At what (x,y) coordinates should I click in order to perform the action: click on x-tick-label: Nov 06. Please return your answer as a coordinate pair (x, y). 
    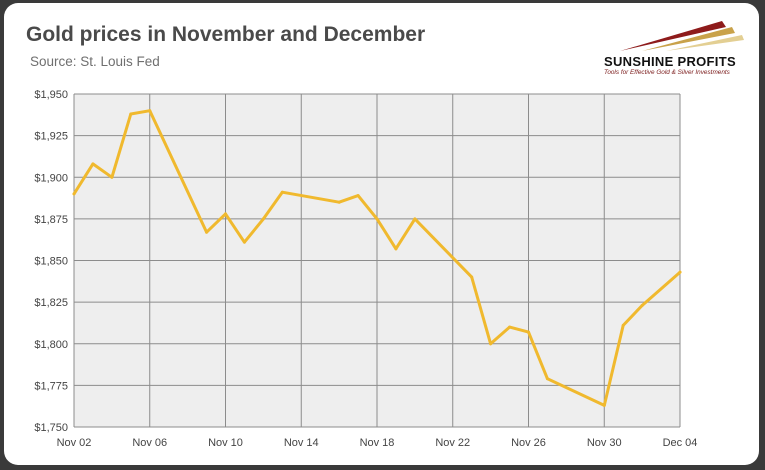
    Looking at the image, I should click on (149, 443).